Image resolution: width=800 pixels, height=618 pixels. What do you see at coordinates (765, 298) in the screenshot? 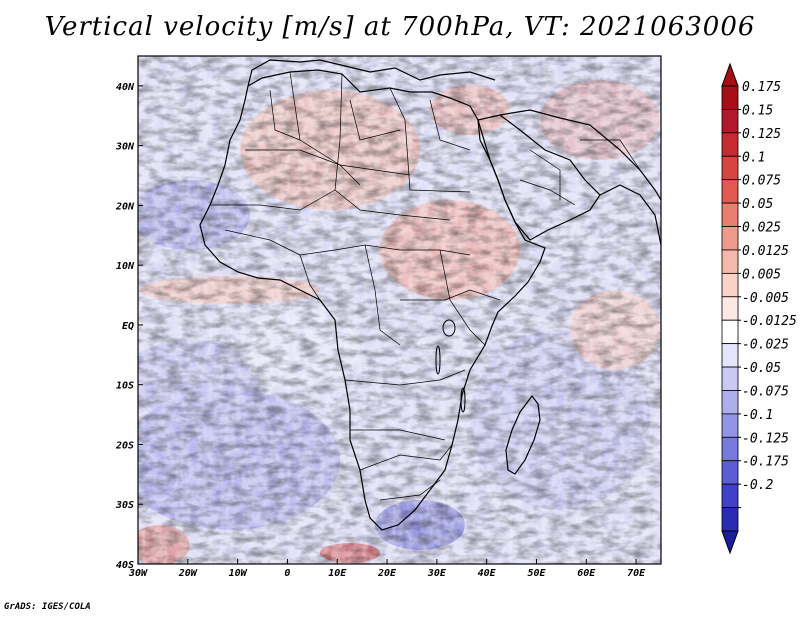
I see `colorbar-label: -0.005` at bounding box center [765, 298].